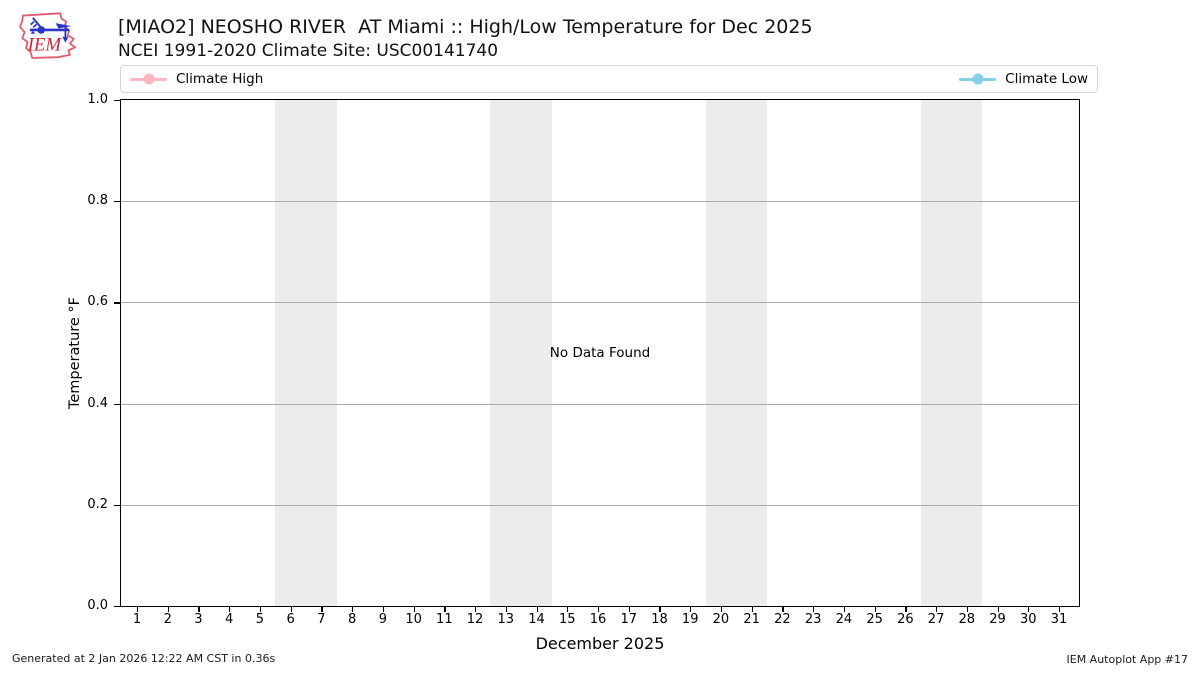 Image resolution: width=1200 pixels, height=675 pixels. What do you see at coordinates (813, 619) in the screenshot?
I see `x-tick-label: 23` at bounding box center [813, 619].